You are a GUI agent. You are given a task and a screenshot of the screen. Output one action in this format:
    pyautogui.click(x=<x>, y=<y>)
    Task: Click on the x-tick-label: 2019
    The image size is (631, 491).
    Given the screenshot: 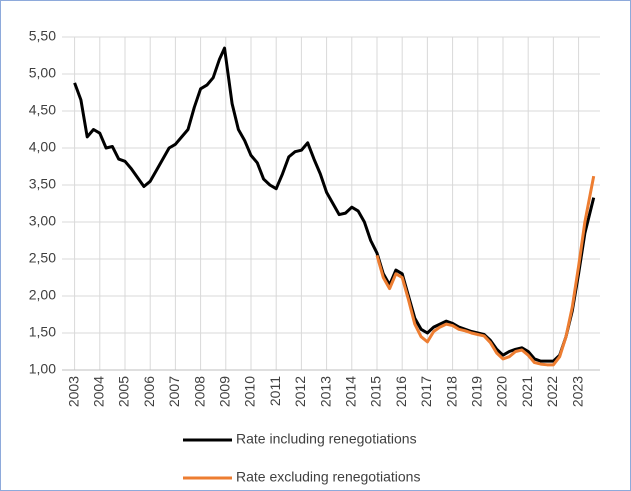 What is the action you would take?
    pyautogui.click(x=476, y=391)
    